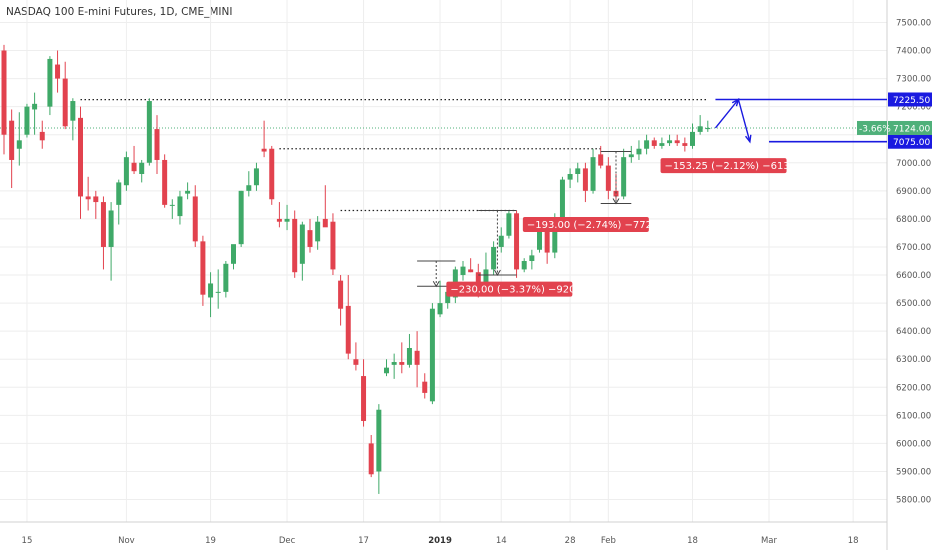 The width and height of the screenshot is (932, 550). Describe the element at coordinates (910, 127) in the screenshot. I see `last-price-axis-box` at that location.